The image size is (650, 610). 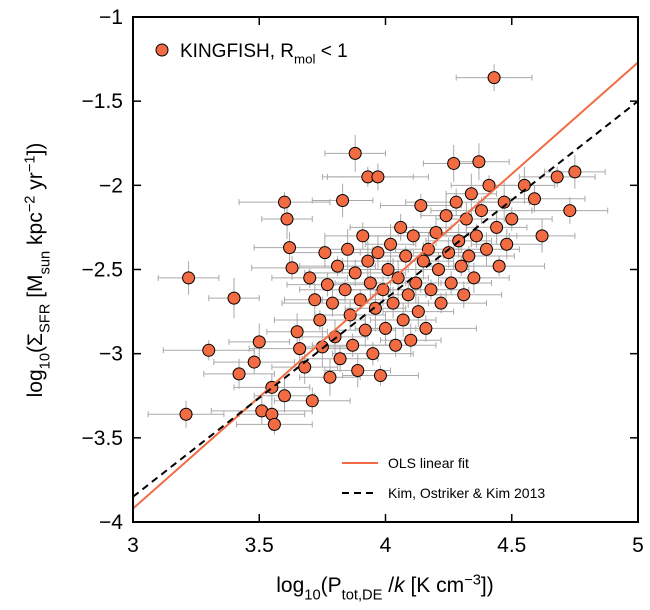 I want to click on label-part: ]), so click(x=487, y=585).